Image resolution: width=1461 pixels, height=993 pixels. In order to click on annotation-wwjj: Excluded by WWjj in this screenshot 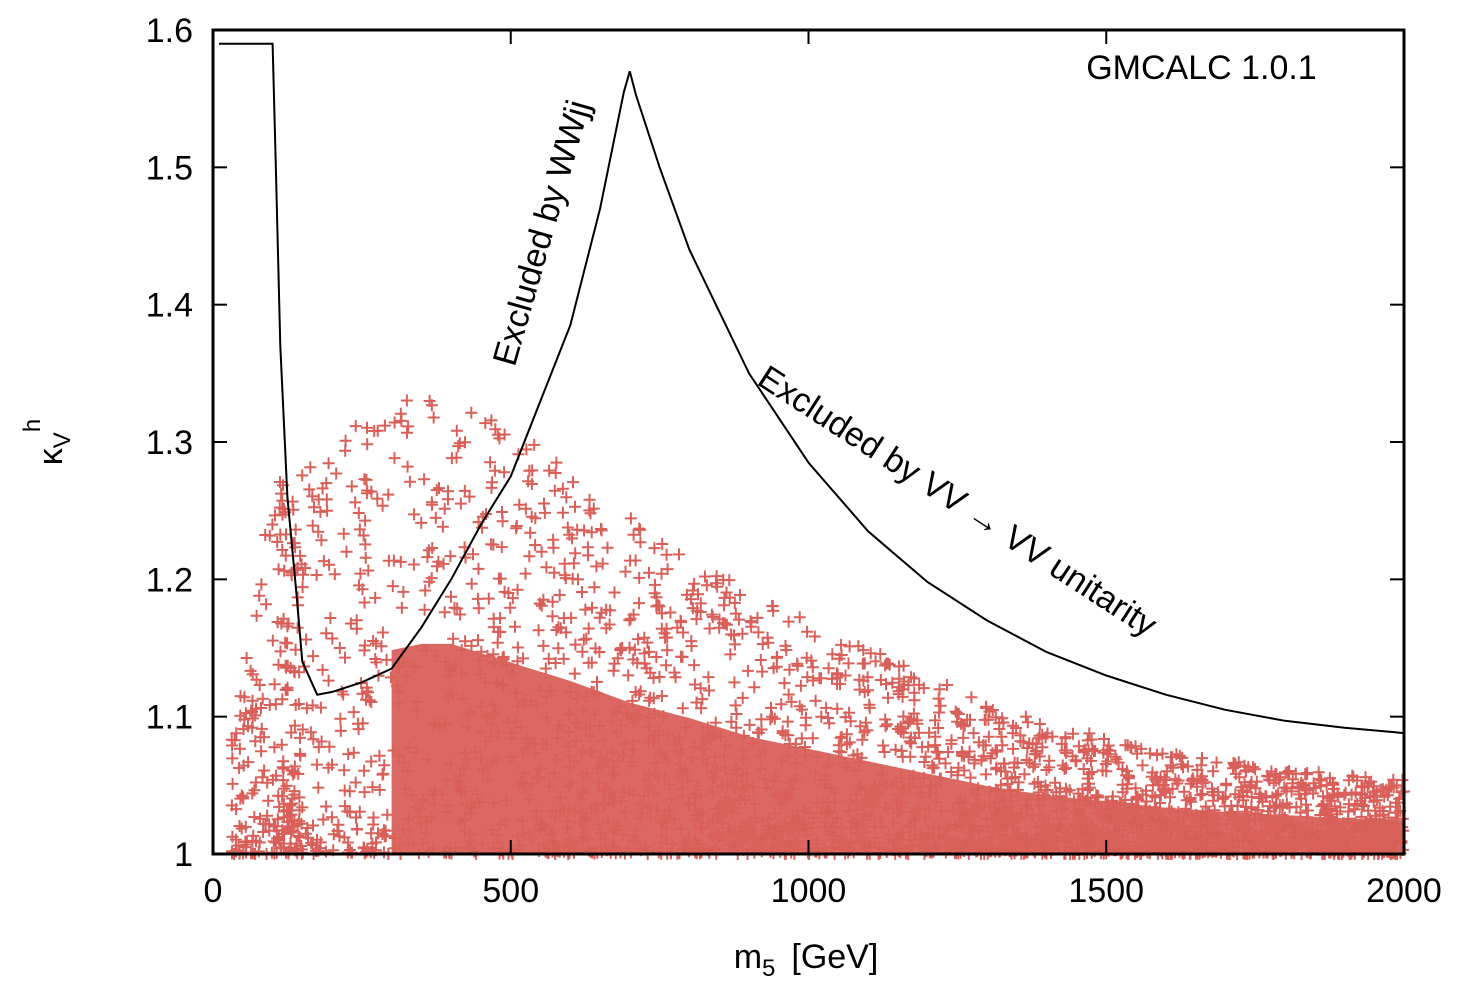, I will do `click(542, 233)`.